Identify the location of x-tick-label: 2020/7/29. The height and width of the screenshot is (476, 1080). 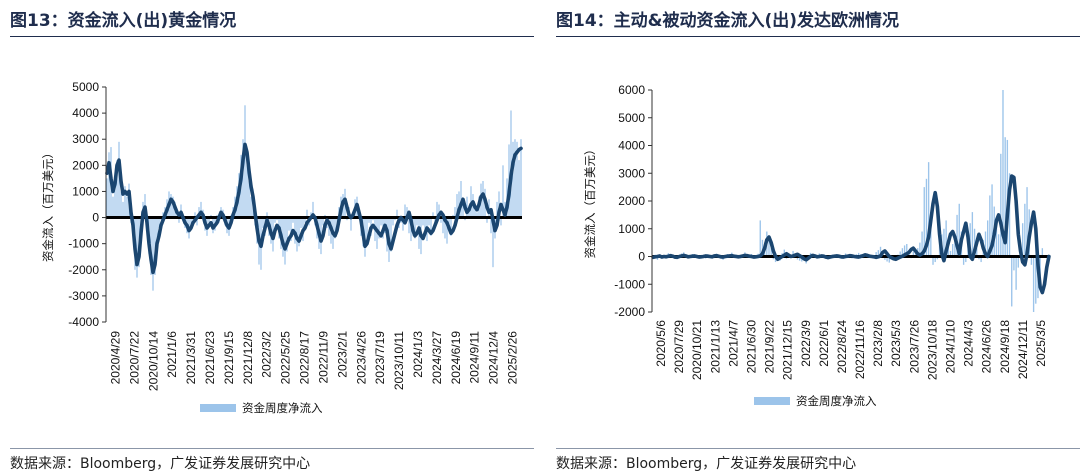
(679, 347).